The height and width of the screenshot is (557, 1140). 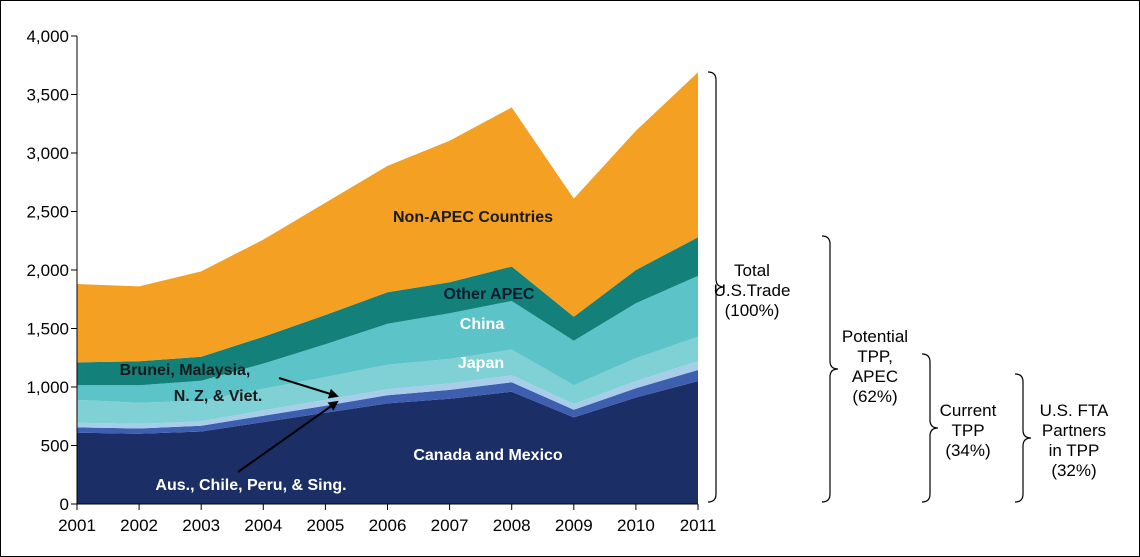 I want to click on bracket-label-line: (32%), so click(x=1073, y=470).